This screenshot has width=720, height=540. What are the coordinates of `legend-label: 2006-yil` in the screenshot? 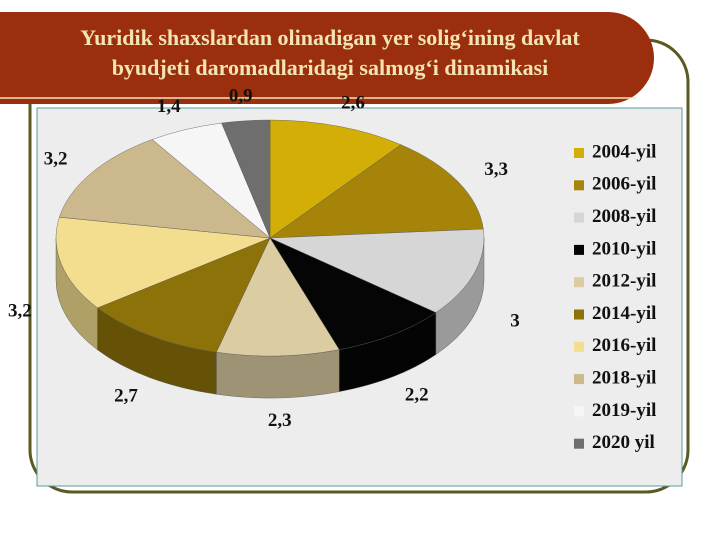 It's located at (624, 184).